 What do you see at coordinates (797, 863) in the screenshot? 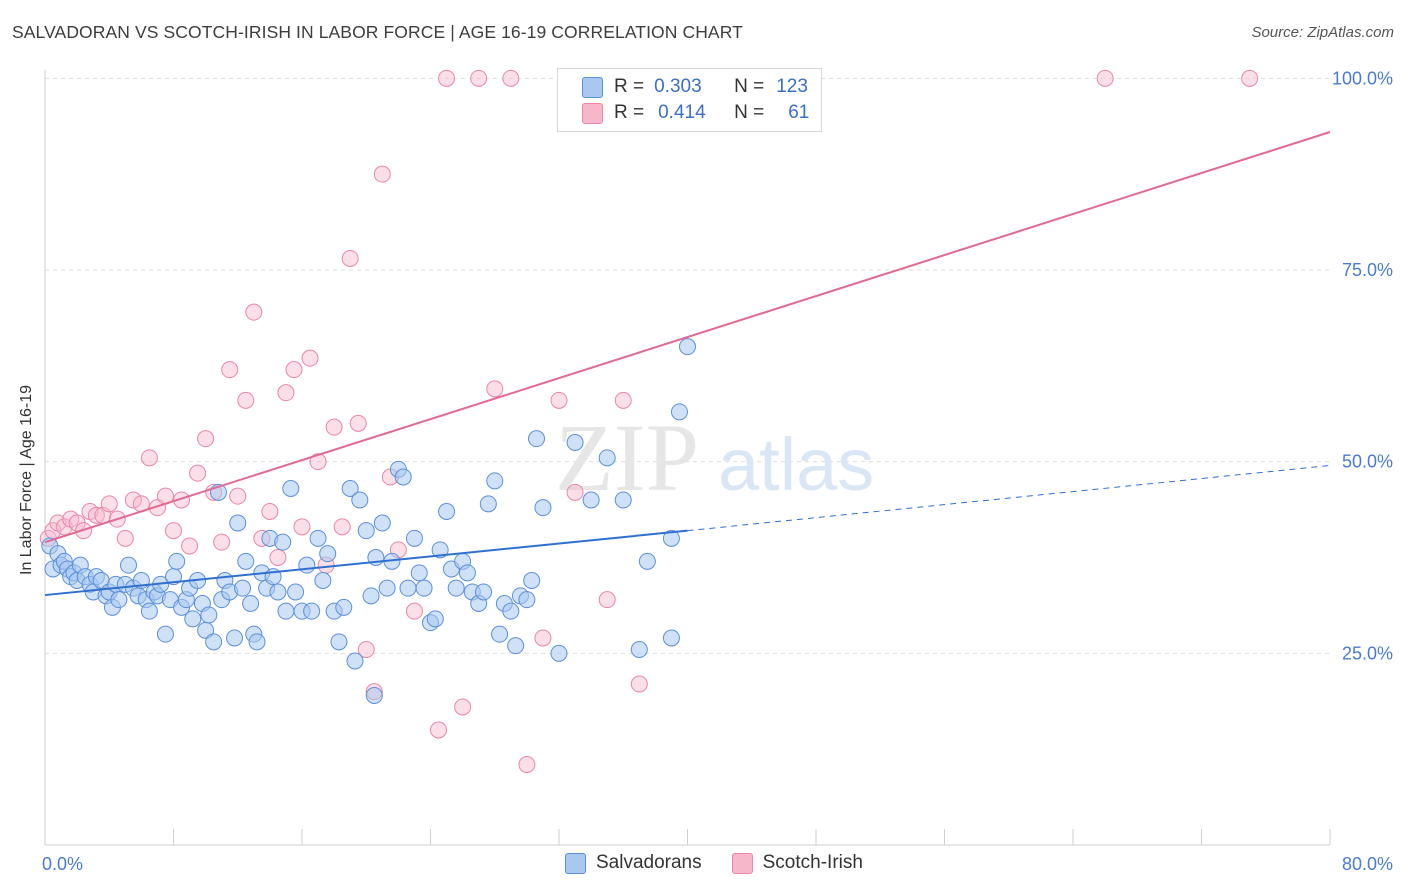
I see `legend-item-scotch-irish: Scotch-Irish` at bounding box center [797, 863].